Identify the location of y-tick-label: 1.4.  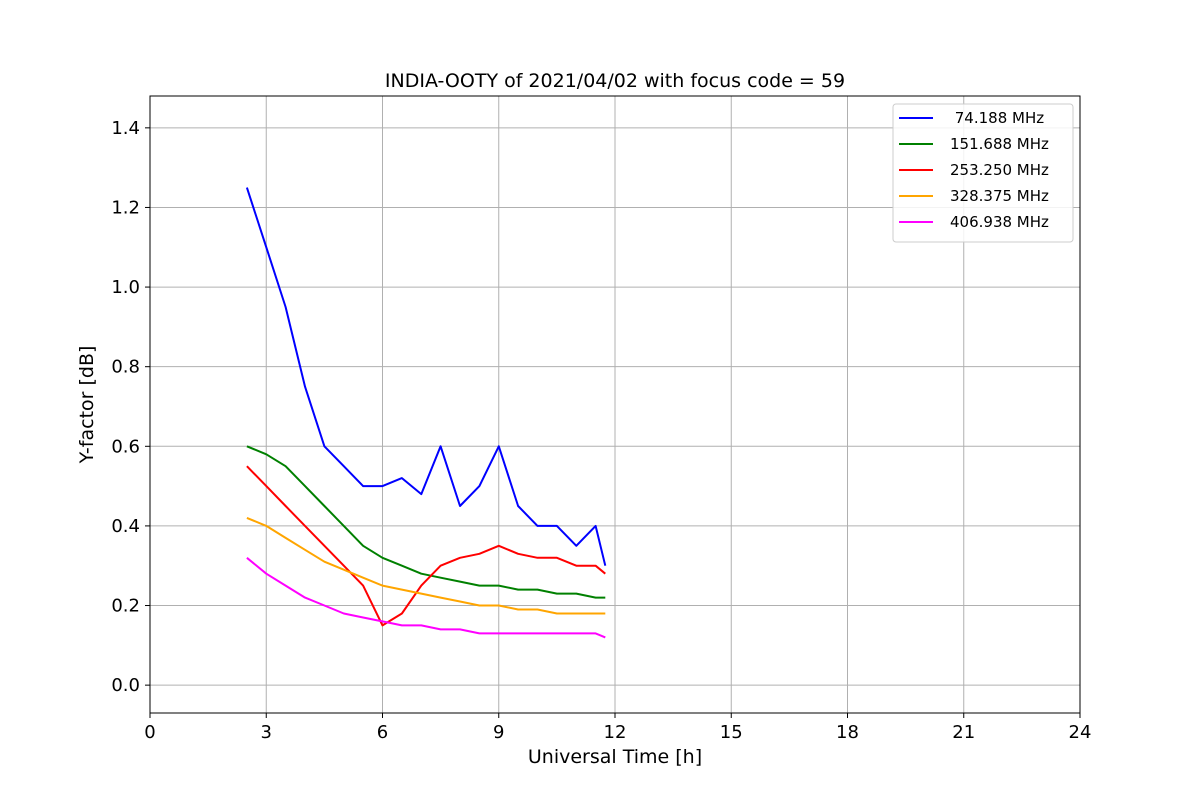
(125, 128).